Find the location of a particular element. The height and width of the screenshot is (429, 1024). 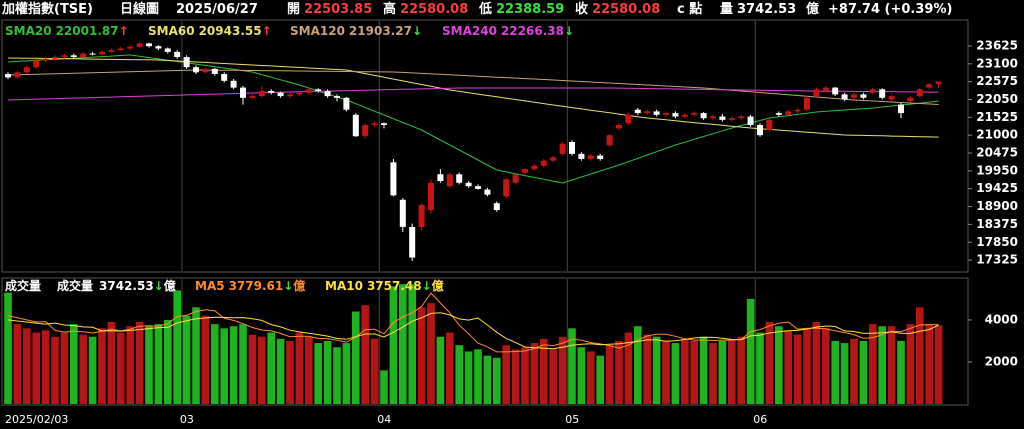

legend-value: 20943.55 is located at coordinates (230, 31).